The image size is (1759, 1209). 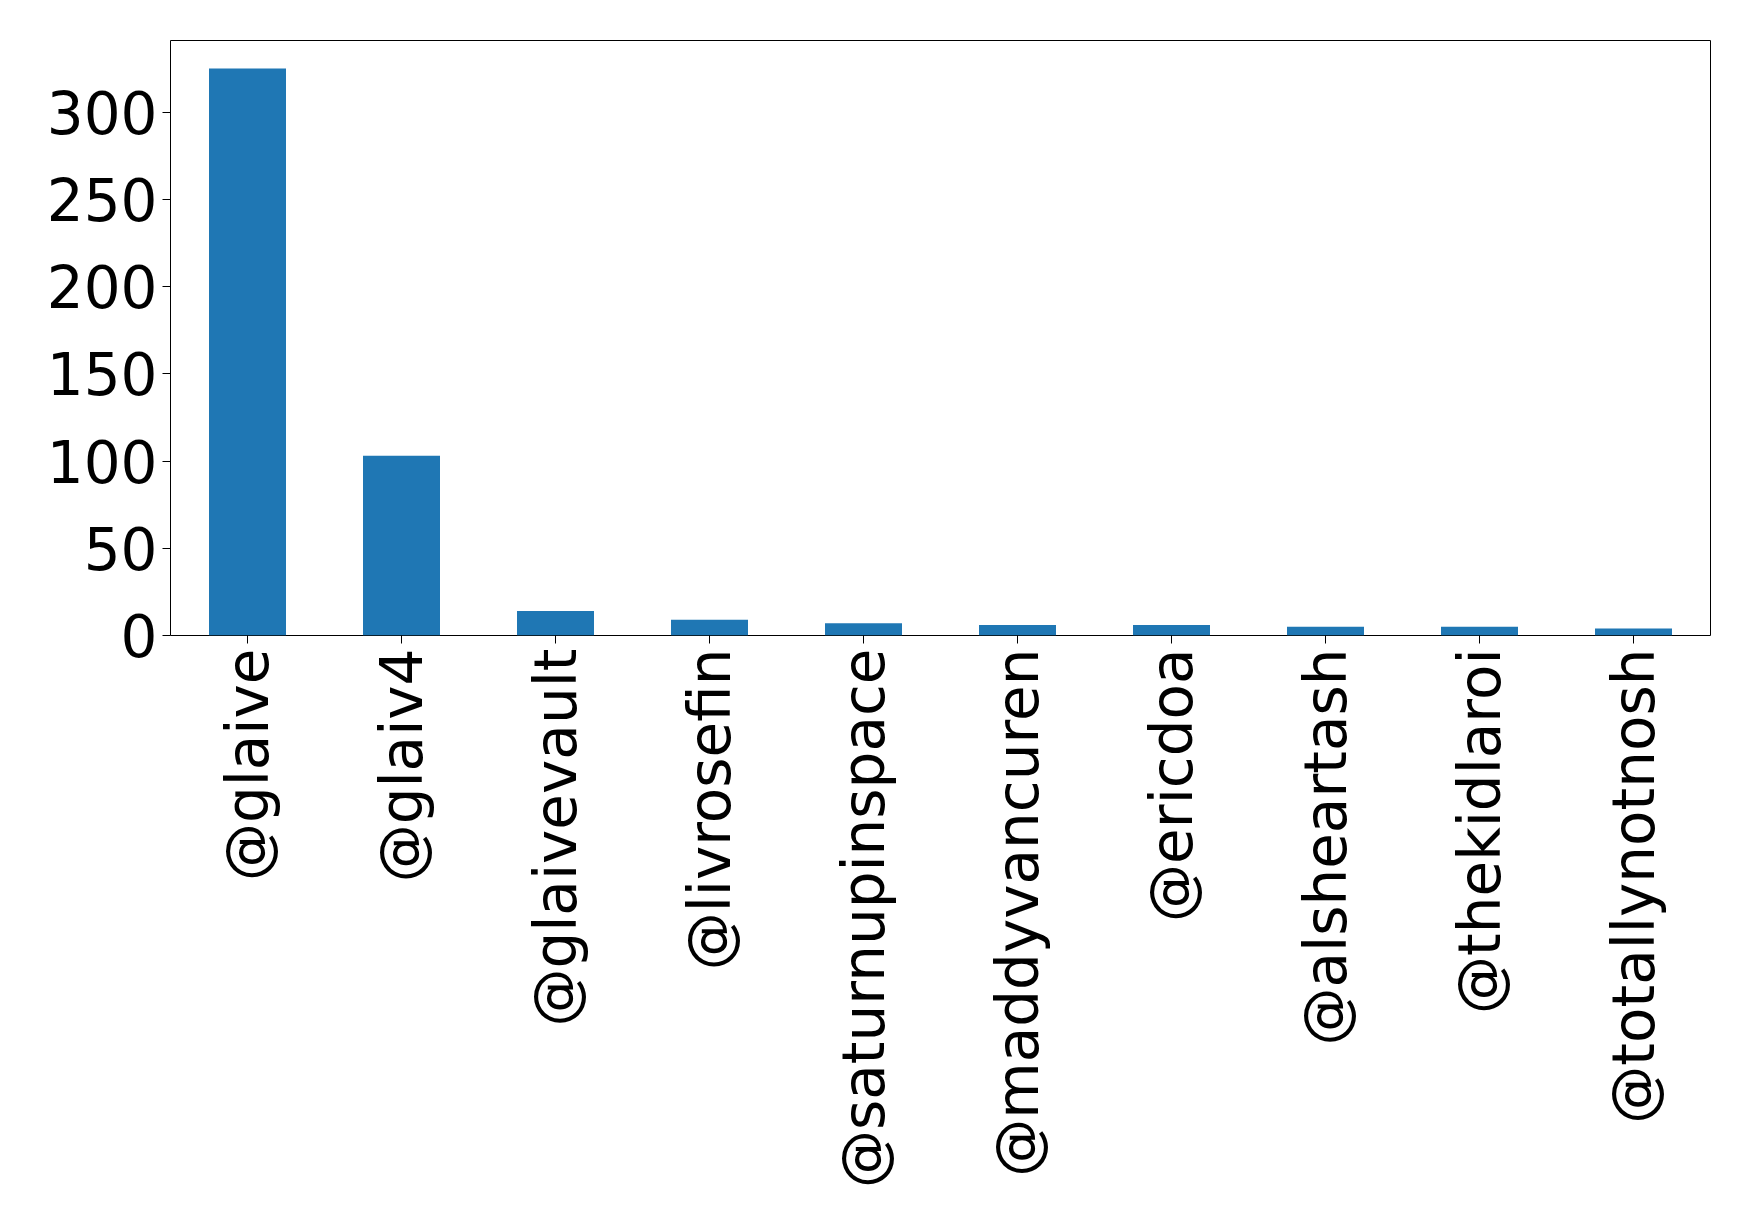 What do you see at coordinates (401, 765) in the screenshot?
I see `x-tick-label: @glaiv4` at bounding box center [401, 765].